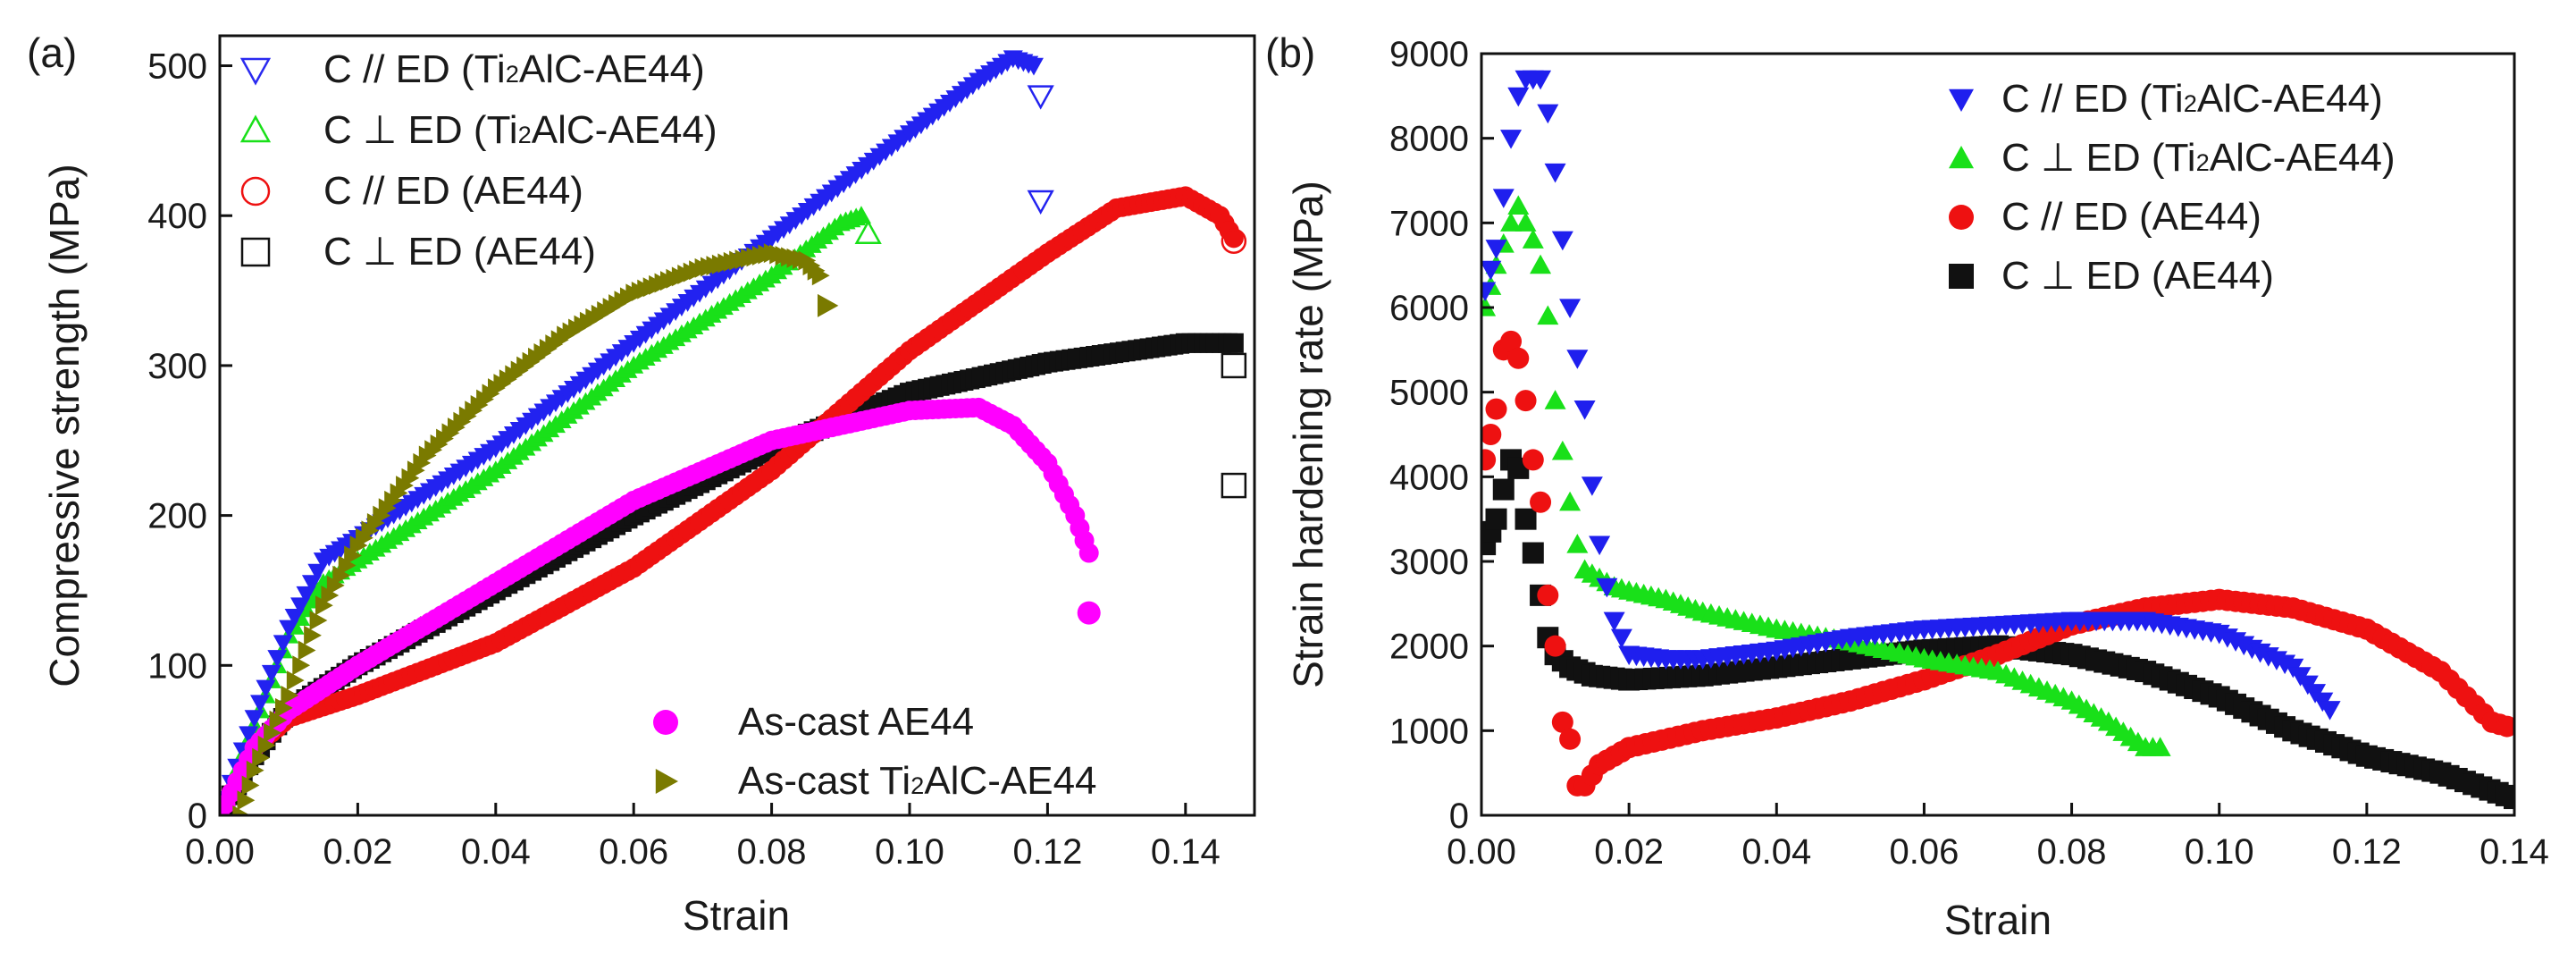 This screenshot has height=978, width=2576. What do you see at coordinates (177, 67) in the screenshot?
I see `y-tick-label: 500` at bounding box center [177, 67].